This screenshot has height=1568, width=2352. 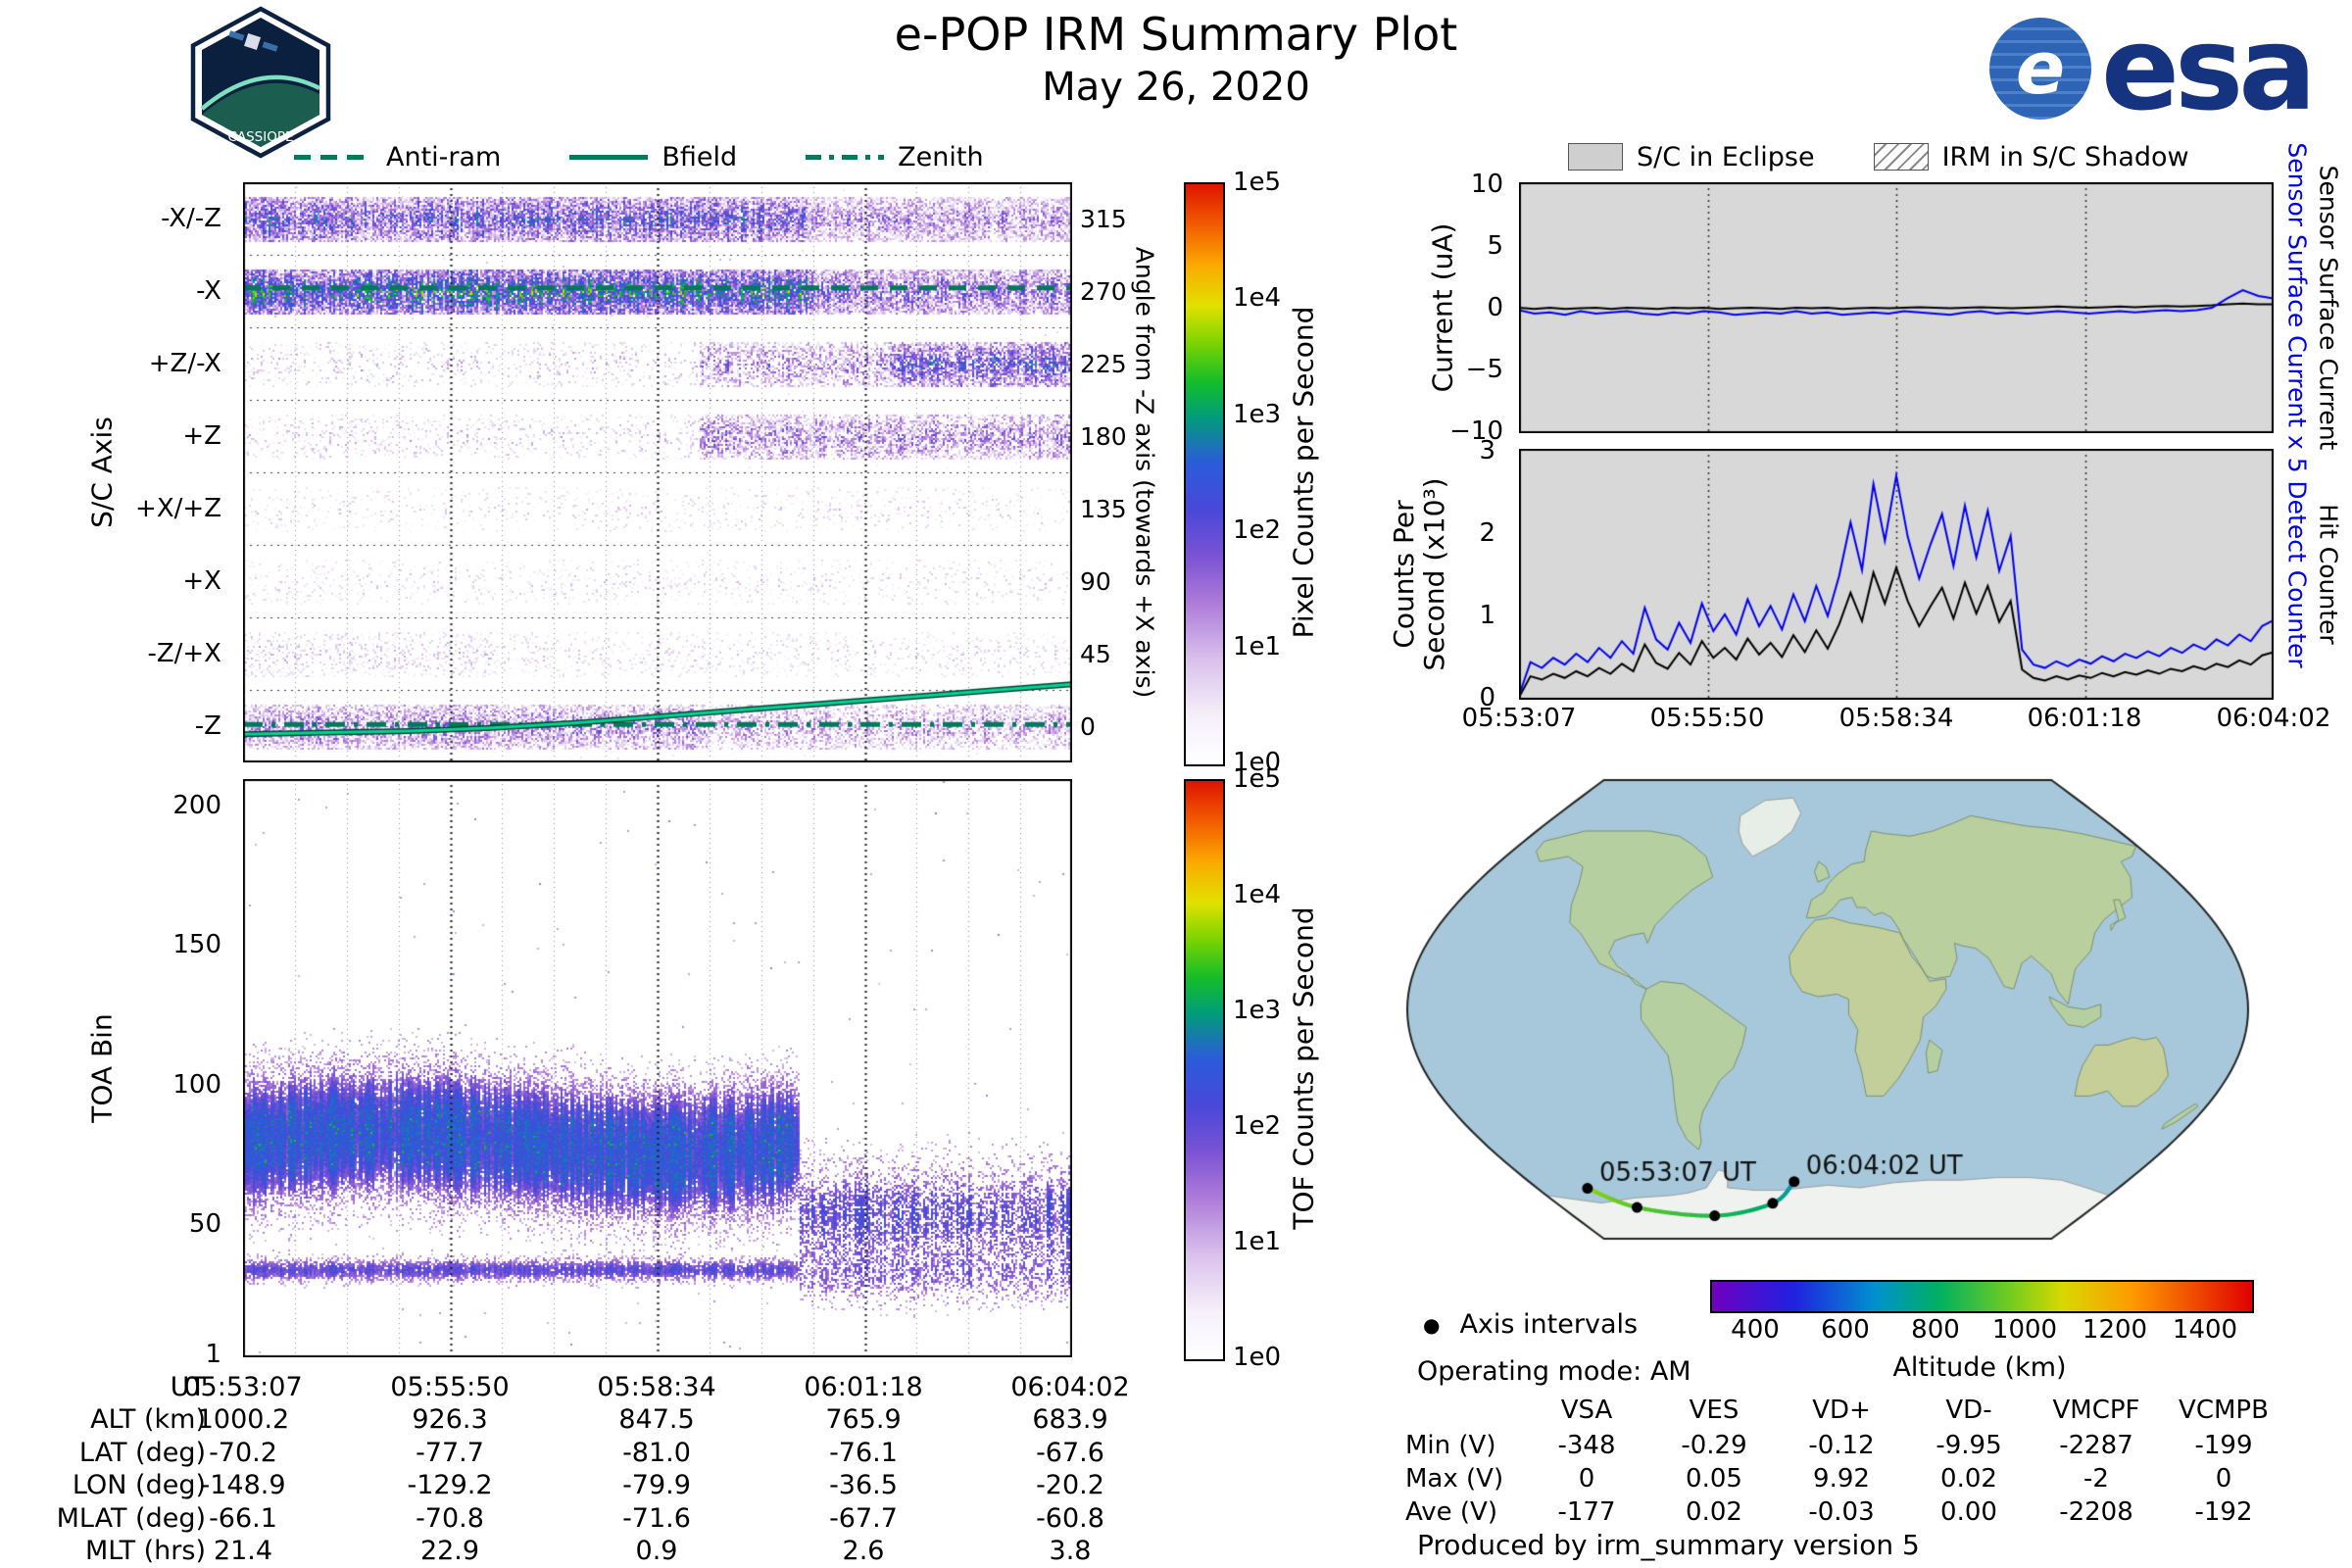 I want to click on axis-tick-label: 135, so click(x=1103, y=508).